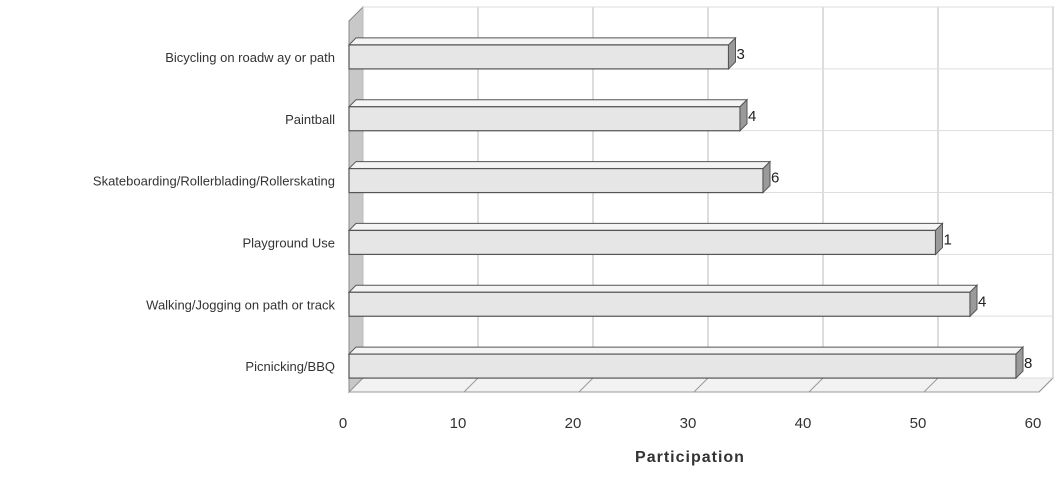 The height and width of the screenshot is (477, 1057). Describe the element at coordinates (343, 423) in the screenshot. I see `x-tick-label: 0` at that location.